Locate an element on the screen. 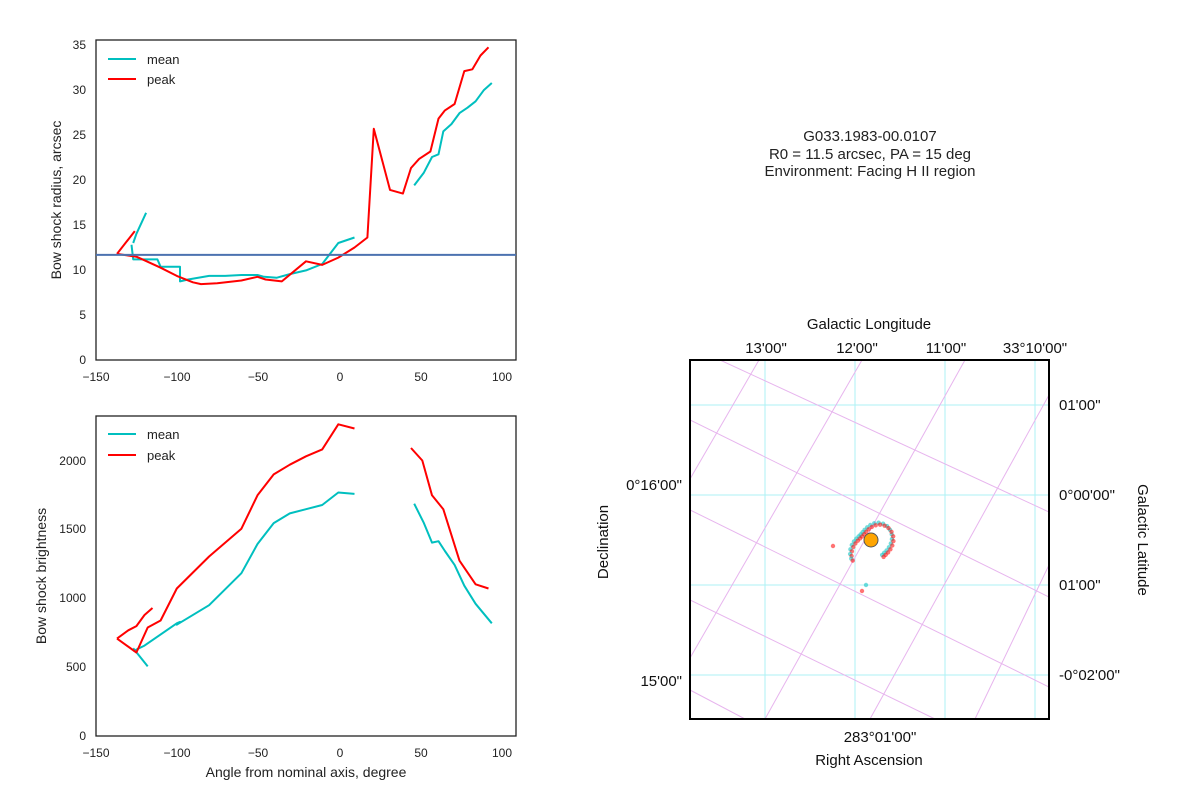 This screenshot has width=1200, height=800. glon-tick-label: 13'00" is located at coordinates (766, 348).